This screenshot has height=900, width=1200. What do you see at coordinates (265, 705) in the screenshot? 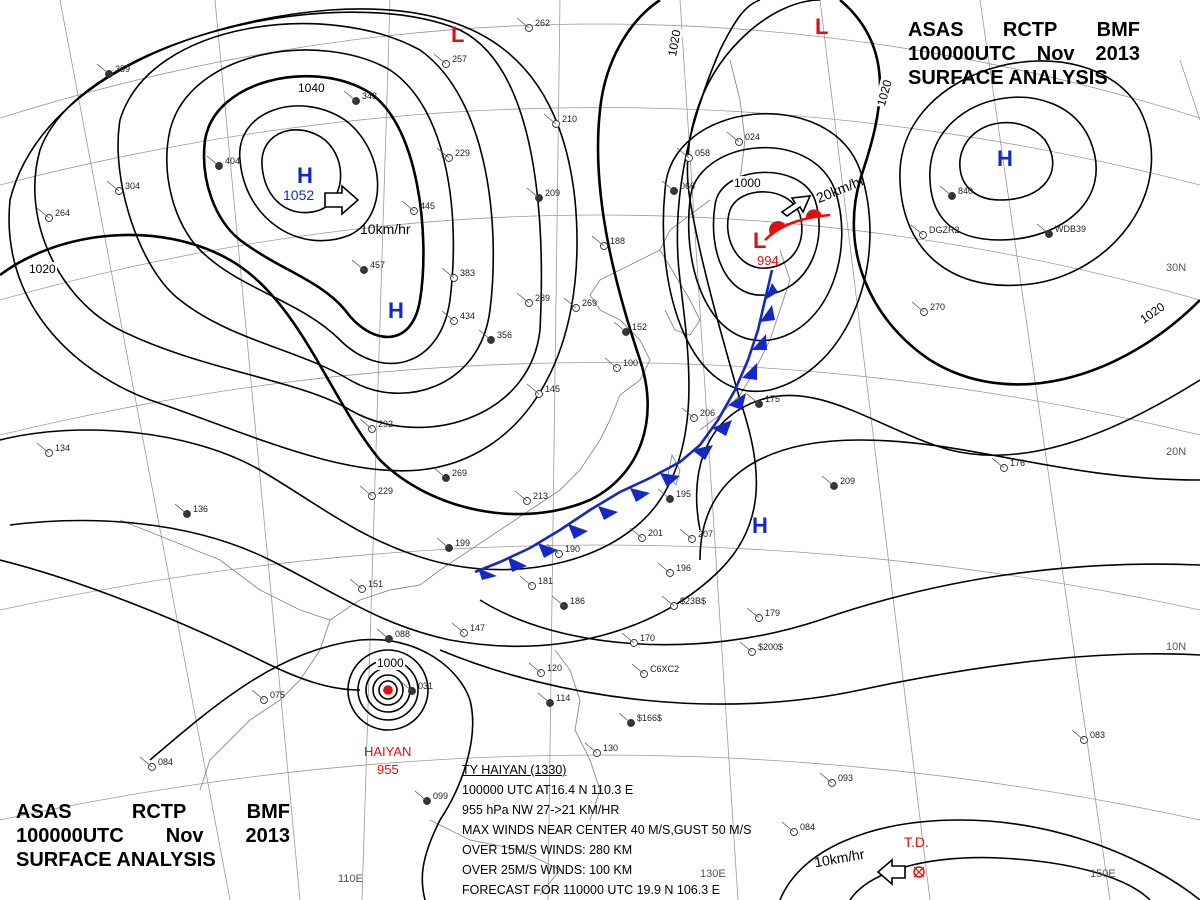
I see `indochina-coast` at bounding box center [265, 705].